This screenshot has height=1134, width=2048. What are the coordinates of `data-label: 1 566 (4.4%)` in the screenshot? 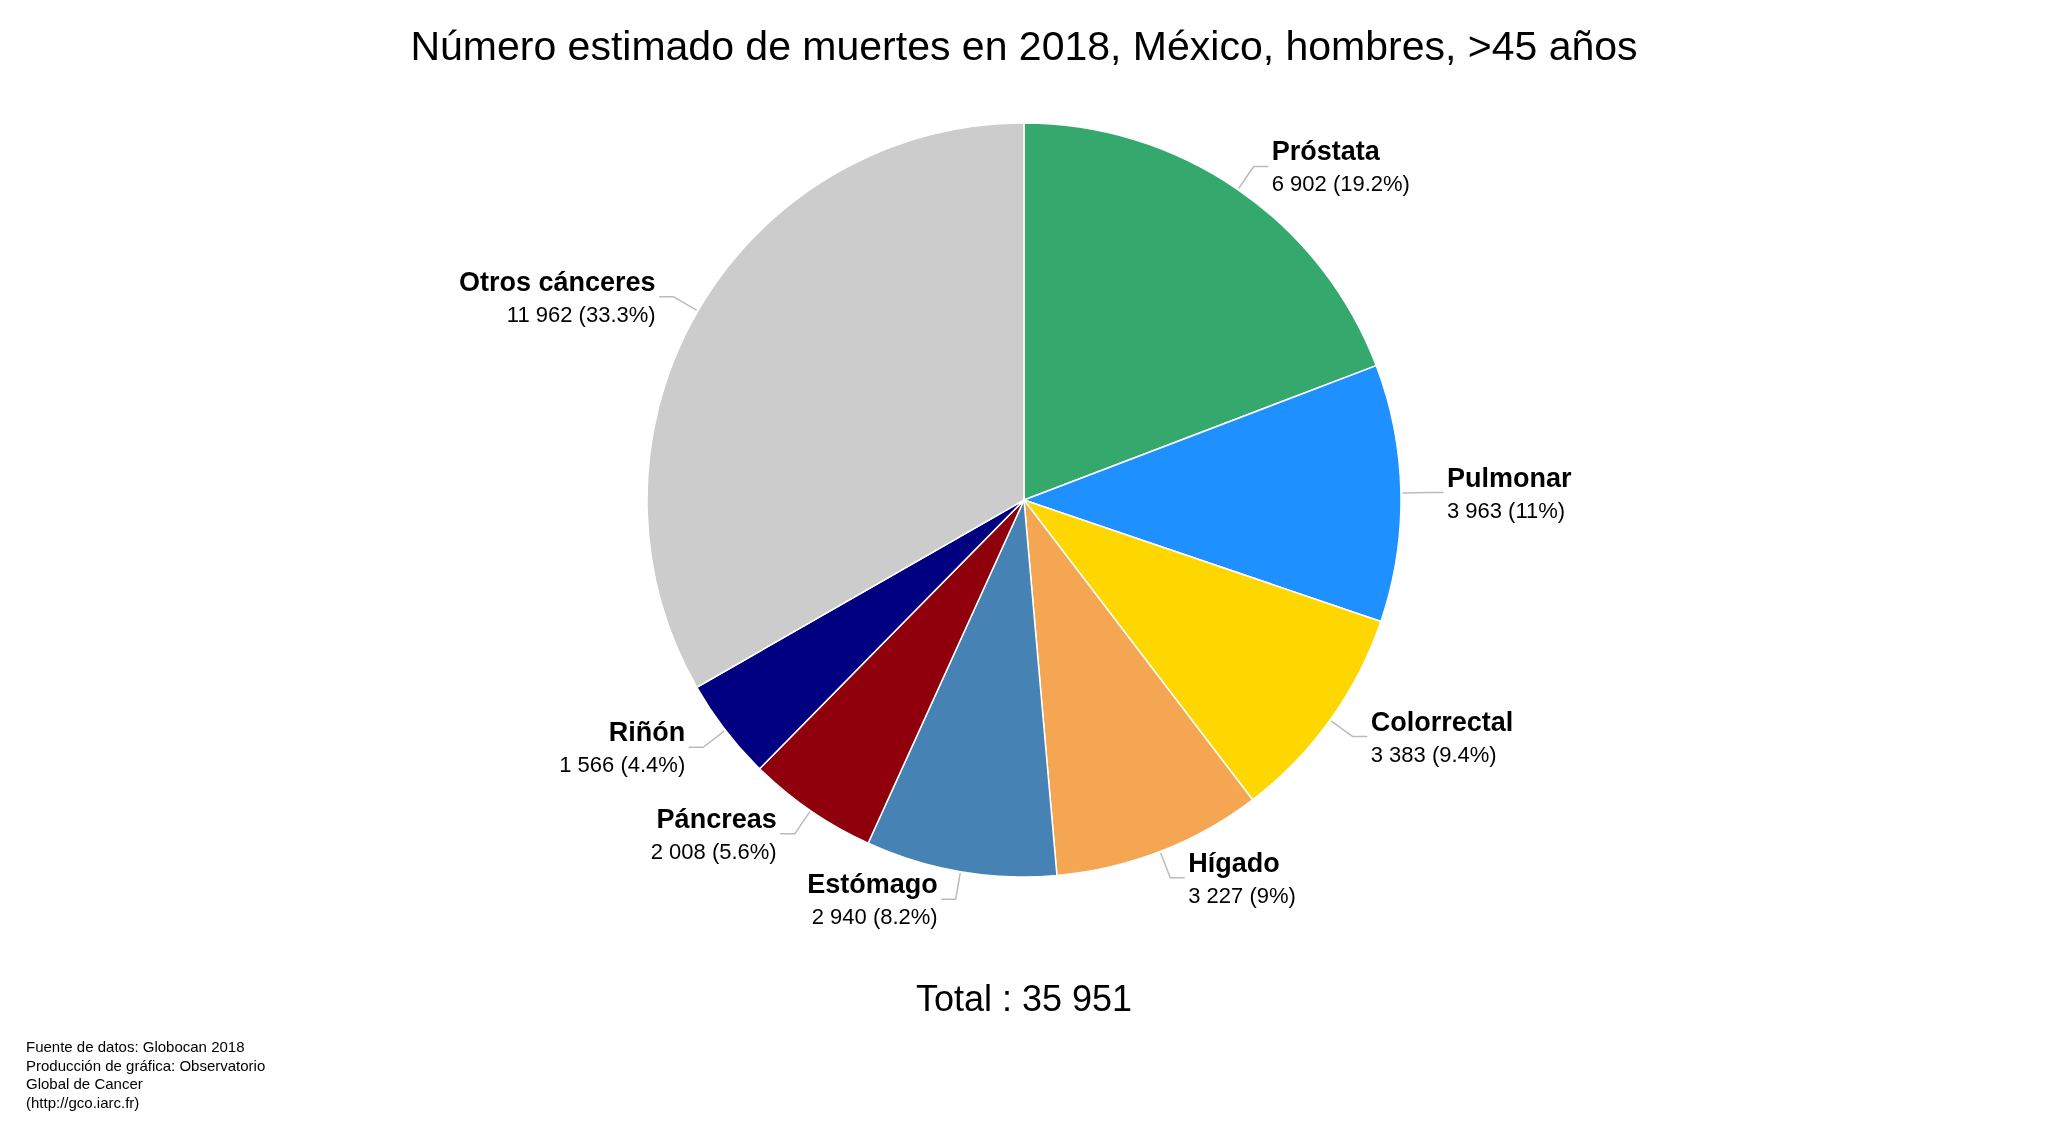 It's located at (622, 765).